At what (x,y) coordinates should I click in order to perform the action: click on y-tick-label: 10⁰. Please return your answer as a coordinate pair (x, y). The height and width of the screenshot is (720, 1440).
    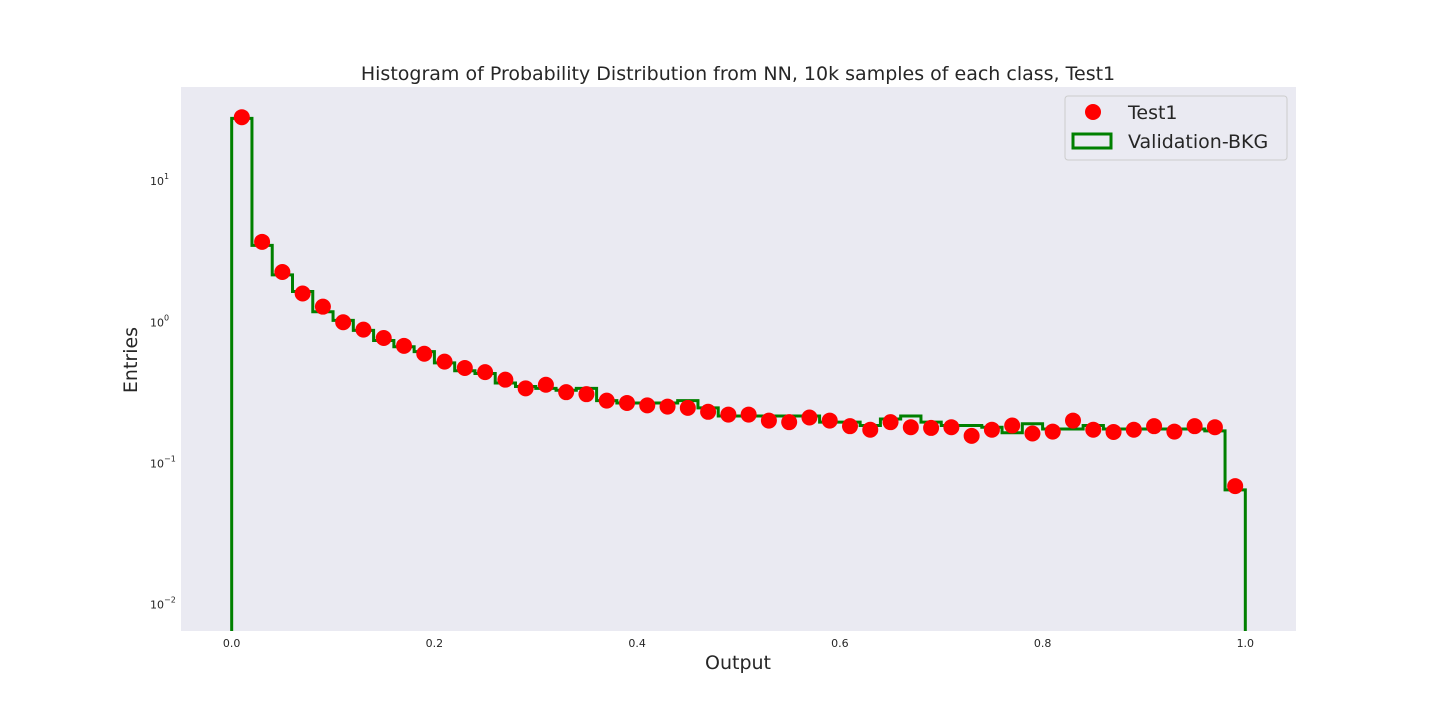
    Looking at the image, I should click on (159, 321).